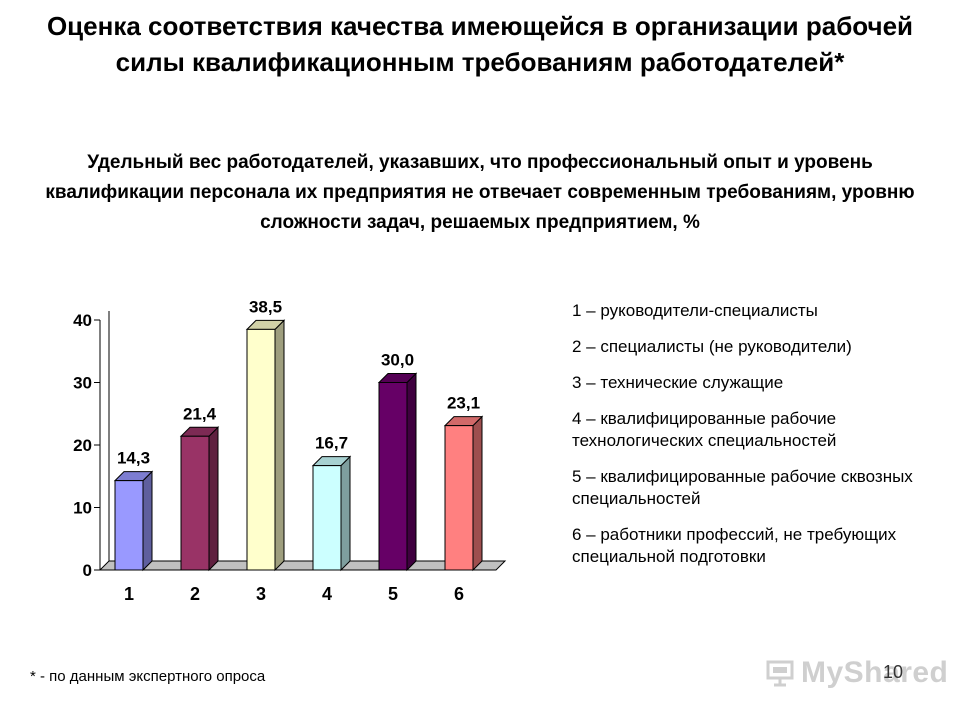 This screenshot has width=960, height=720. I want to click on x-tick-label: 3, so click(261, 594).